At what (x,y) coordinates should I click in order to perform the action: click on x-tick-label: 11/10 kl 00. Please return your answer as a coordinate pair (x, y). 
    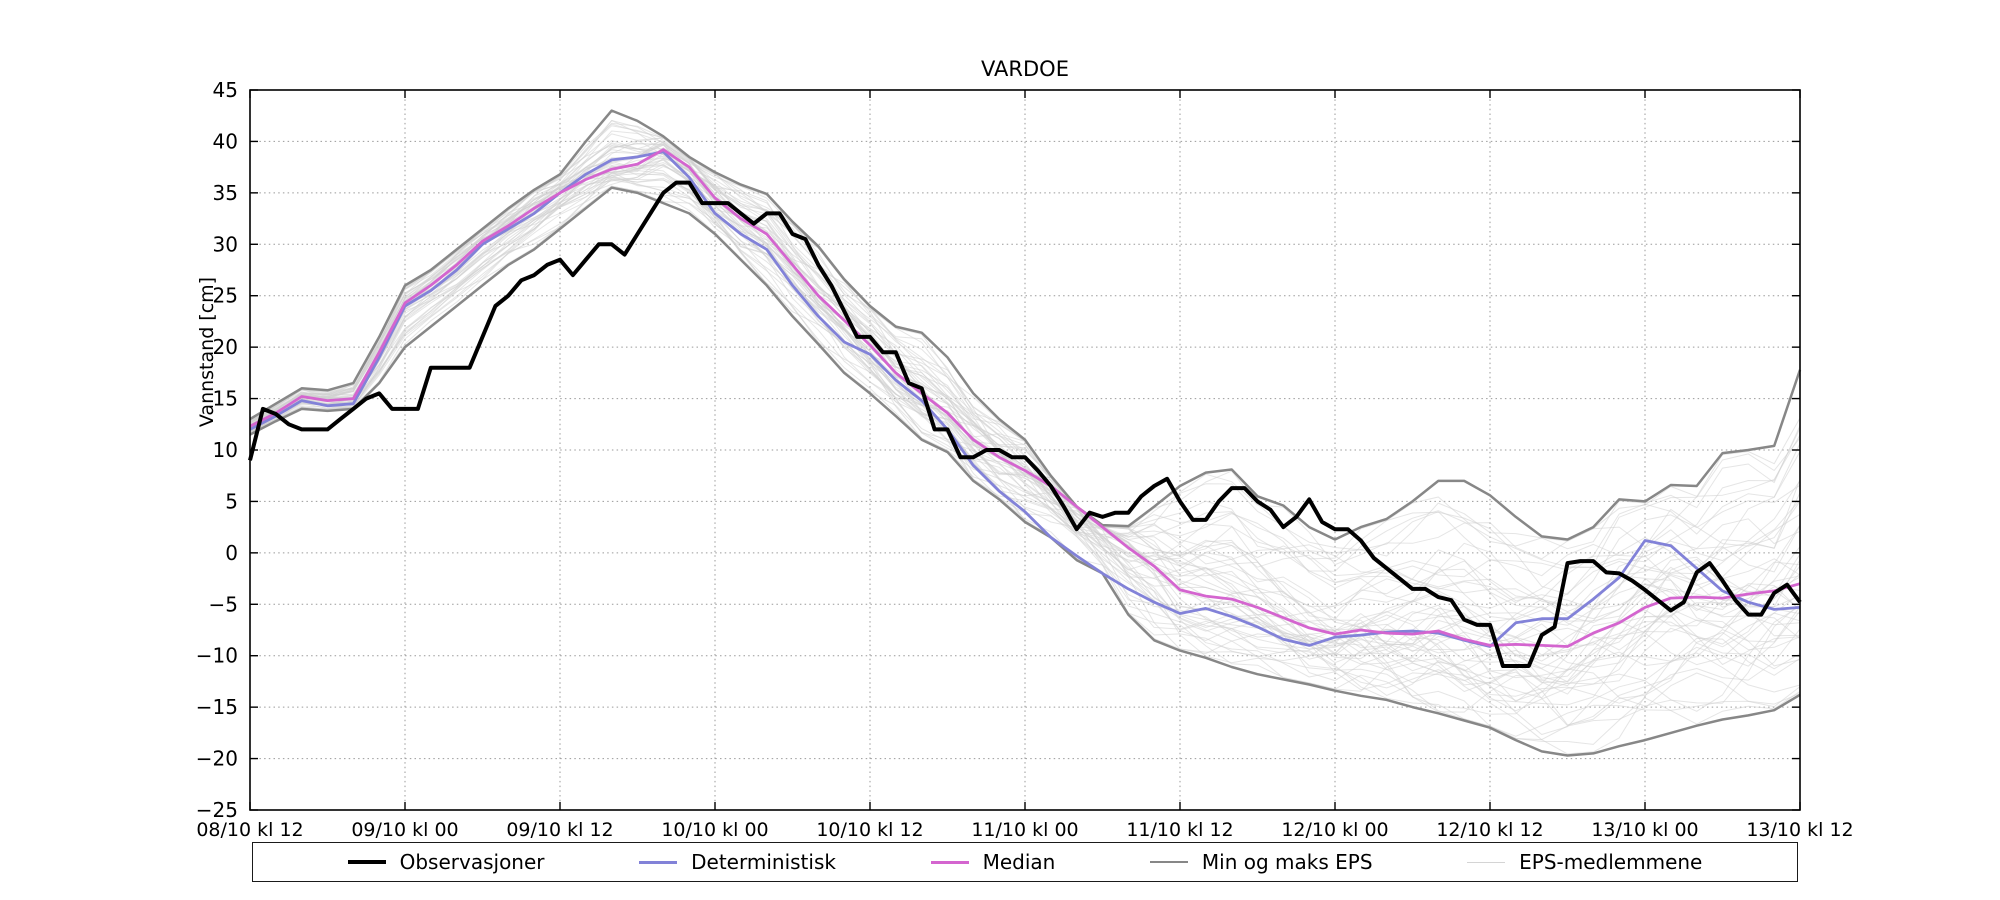
    Looking at the image, I should click on (1024, 830).